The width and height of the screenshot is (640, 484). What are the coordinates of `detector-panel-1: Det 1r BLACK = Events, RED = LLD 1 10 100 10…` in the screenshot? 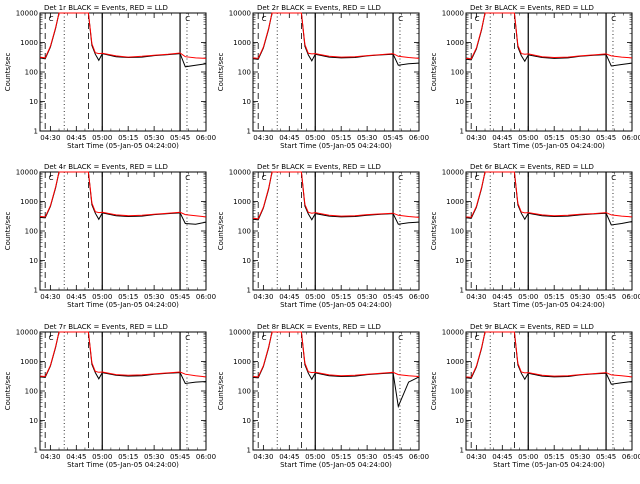 It's located at (110, 77).